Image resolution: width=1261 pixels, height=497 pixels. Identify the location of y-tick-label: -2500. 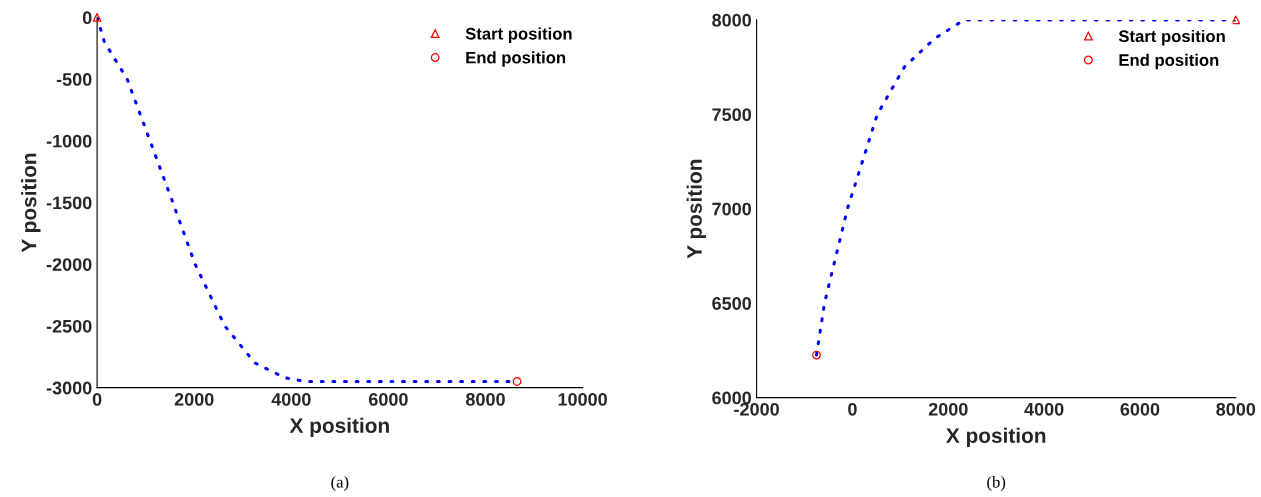
(69, 326).